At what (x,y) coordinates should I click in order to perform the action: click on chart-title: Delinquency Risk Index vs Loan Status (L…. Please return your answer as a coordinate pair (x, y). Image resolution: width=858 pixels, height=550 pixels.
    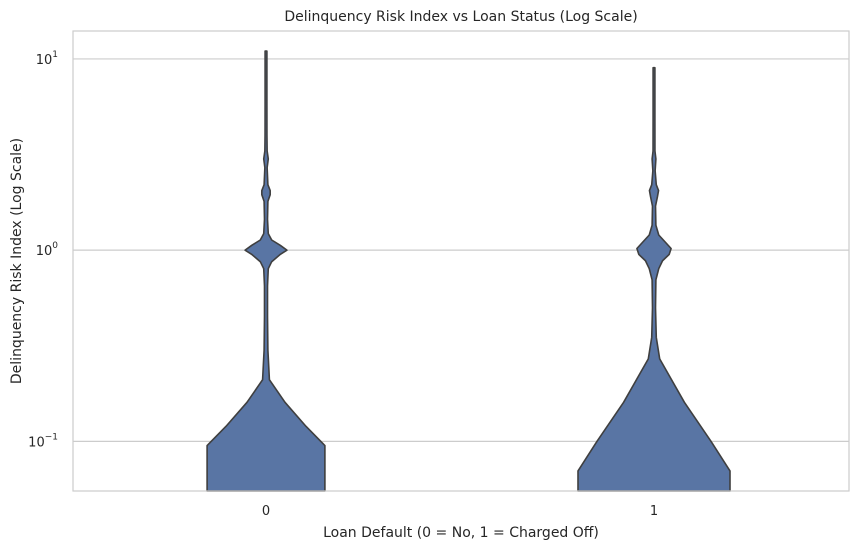
    Looking at the image, I should click on (460, 17).